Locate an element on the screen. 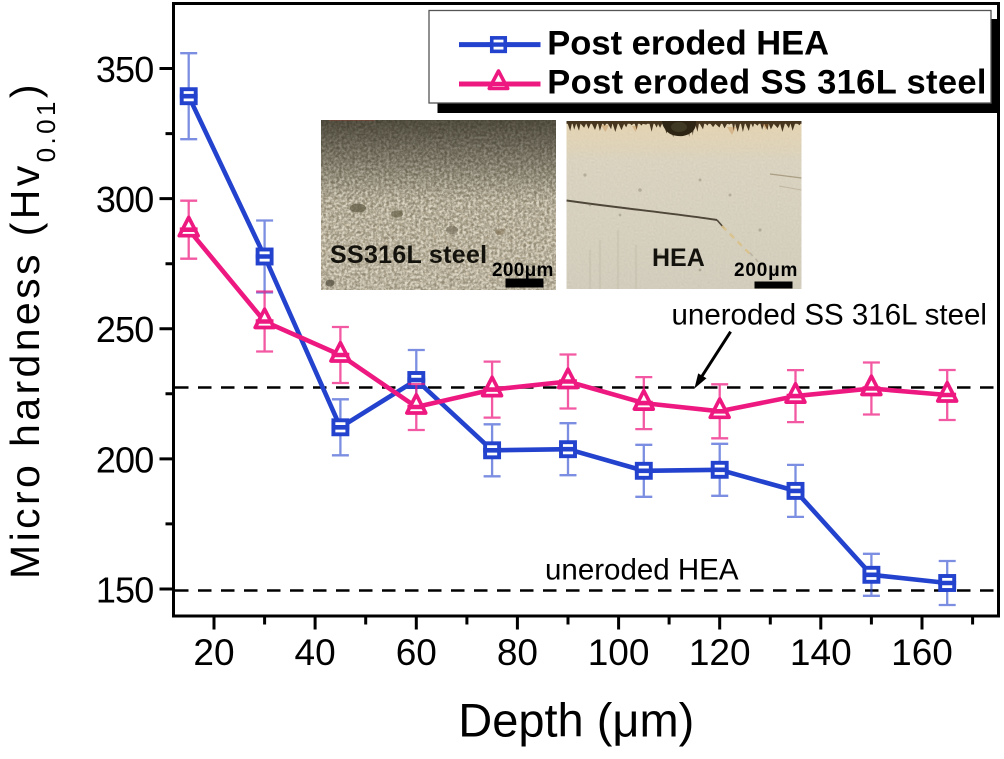  svg-text: SS316L steel is located at coordinates (408, 255).